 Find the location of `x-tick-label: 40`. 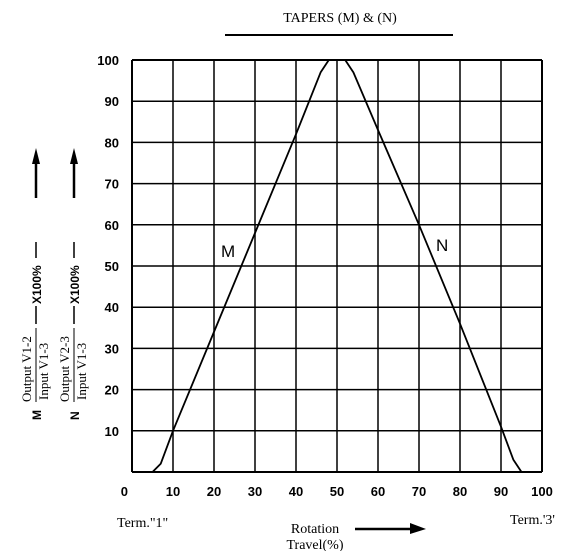

x-tick-label: 40 is located at coordinates (296, 491).